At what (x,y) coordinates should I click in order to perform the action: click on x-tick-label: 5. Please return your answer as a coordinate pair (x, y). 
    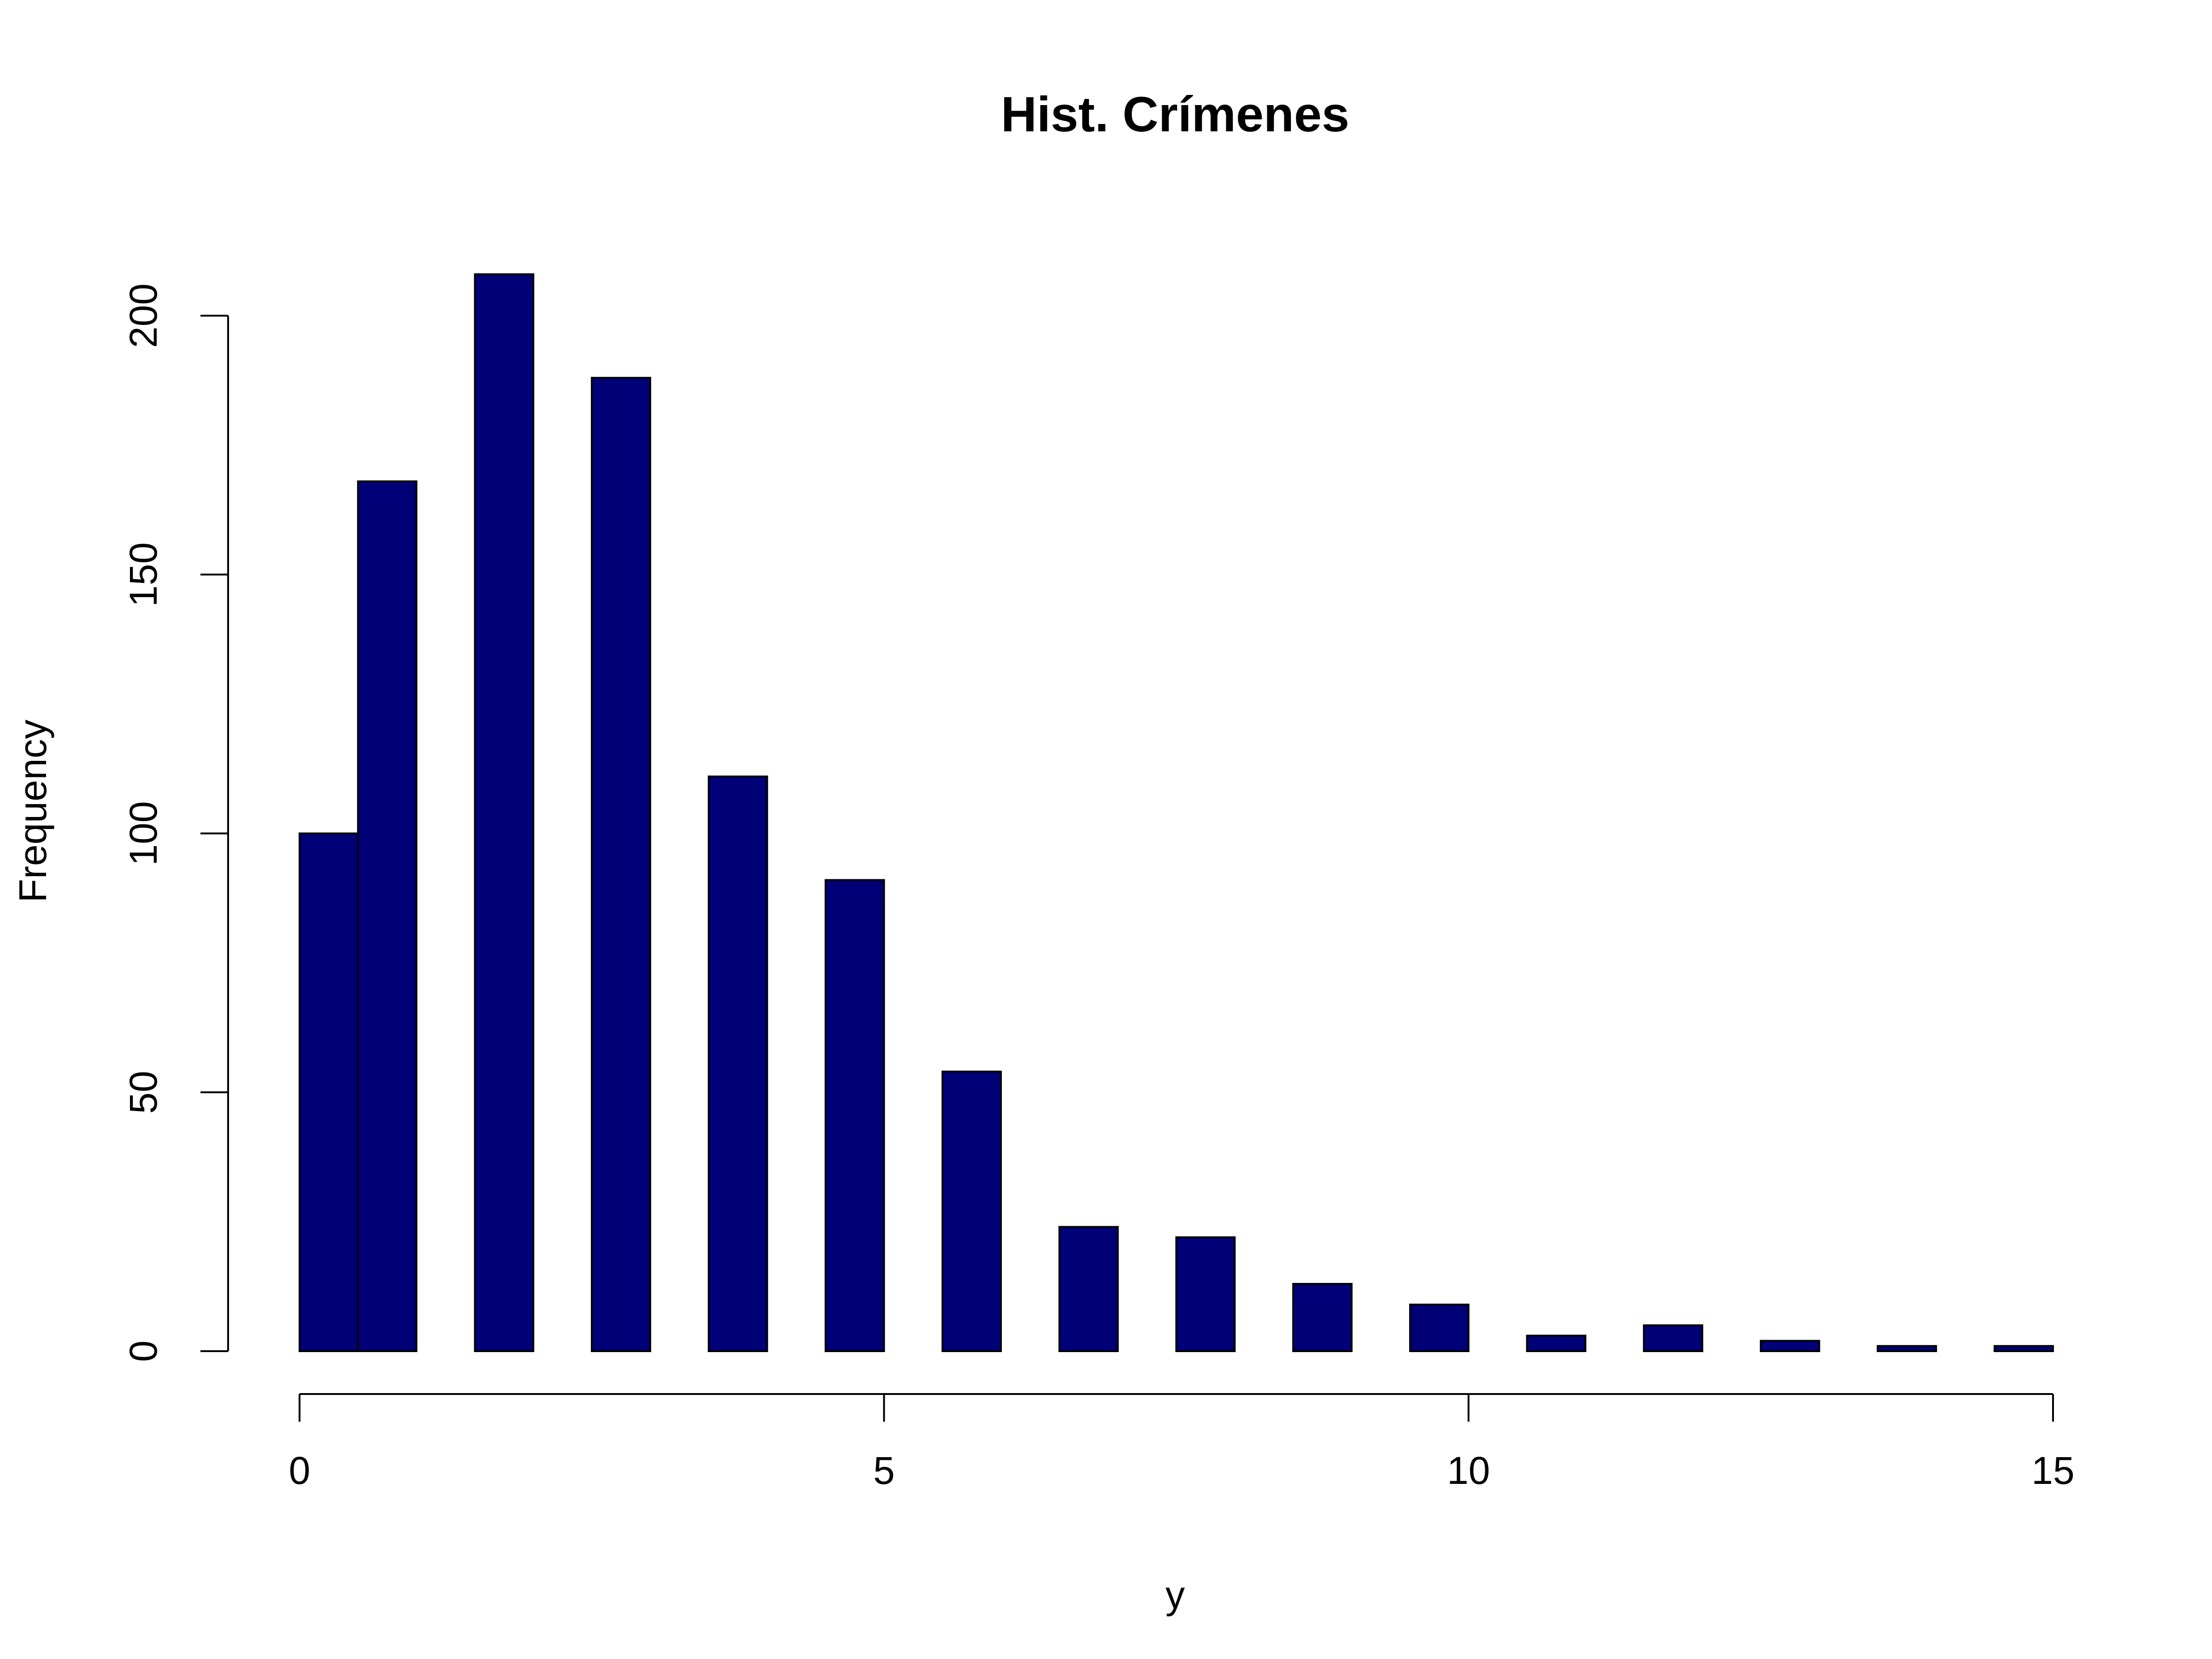
    Looking at the image, I should click on (884, 1470).